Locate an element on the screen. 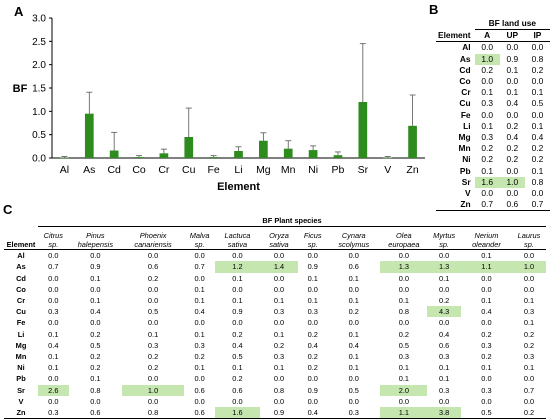 This screenshot has height=419, width=550. plant-species-element: Mn is located at coordinates (21, 357).